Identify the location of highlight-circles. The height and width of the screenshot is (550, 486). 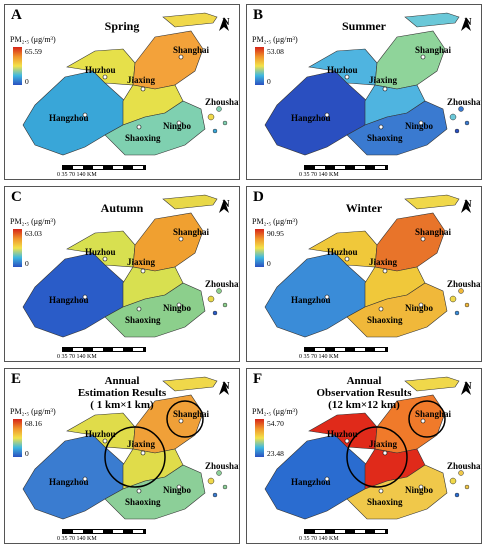
(154, 444).